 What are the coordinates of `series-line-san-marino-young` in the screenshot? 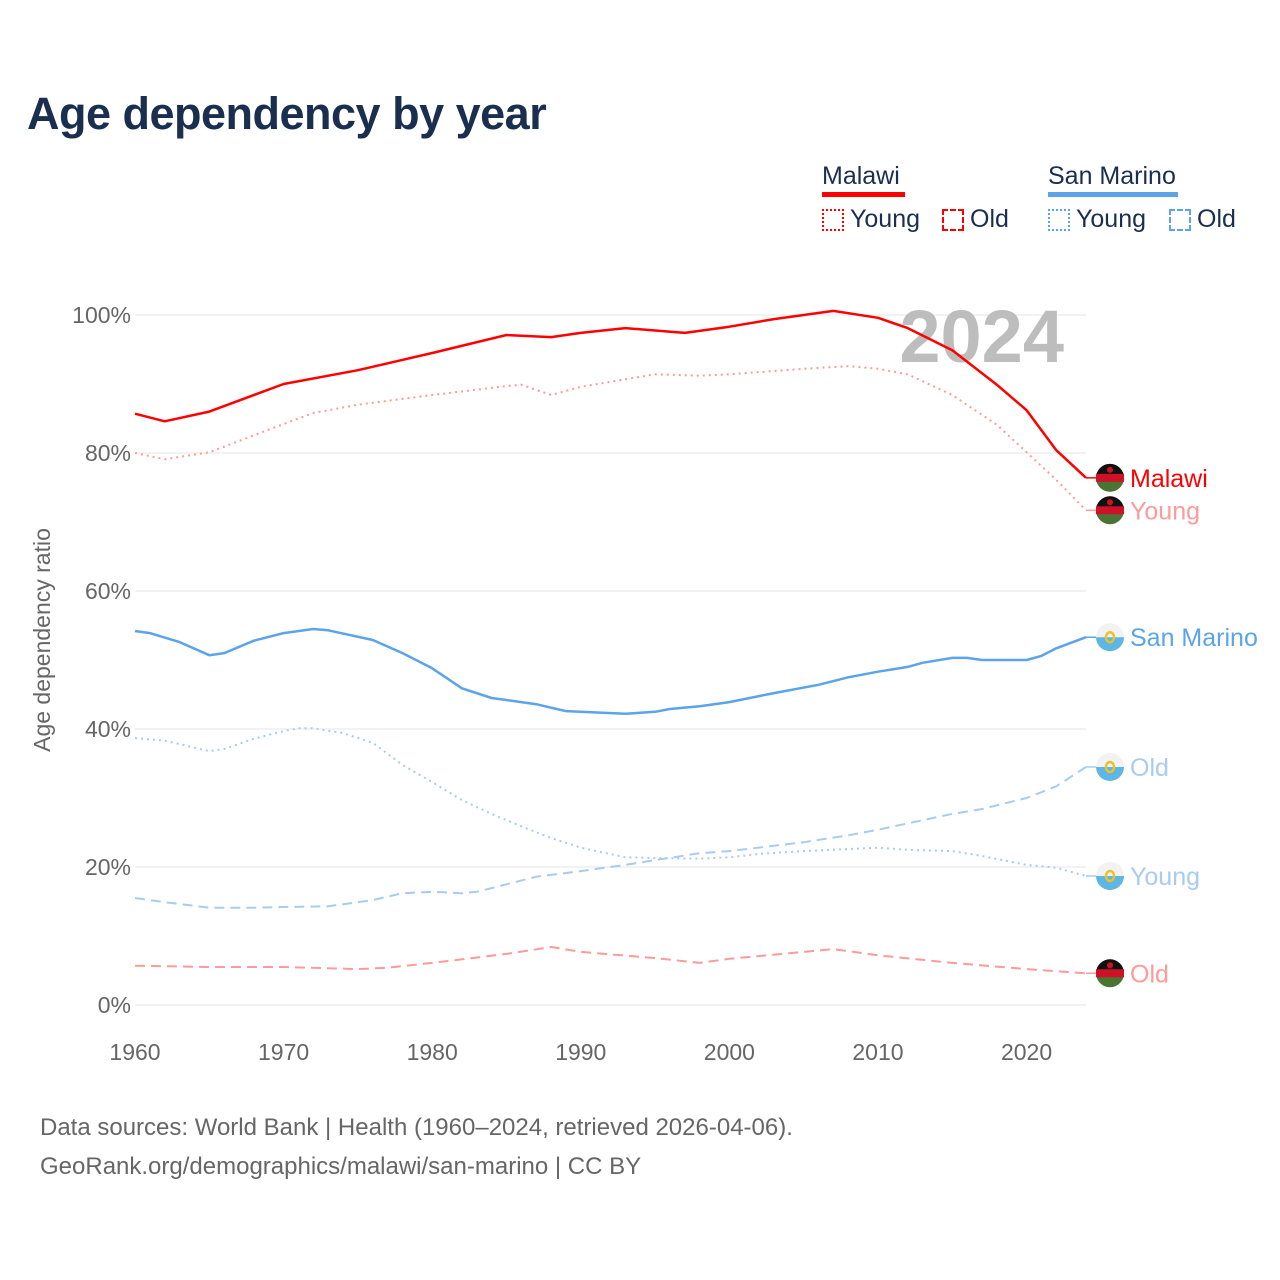 It's located at (610, 802).